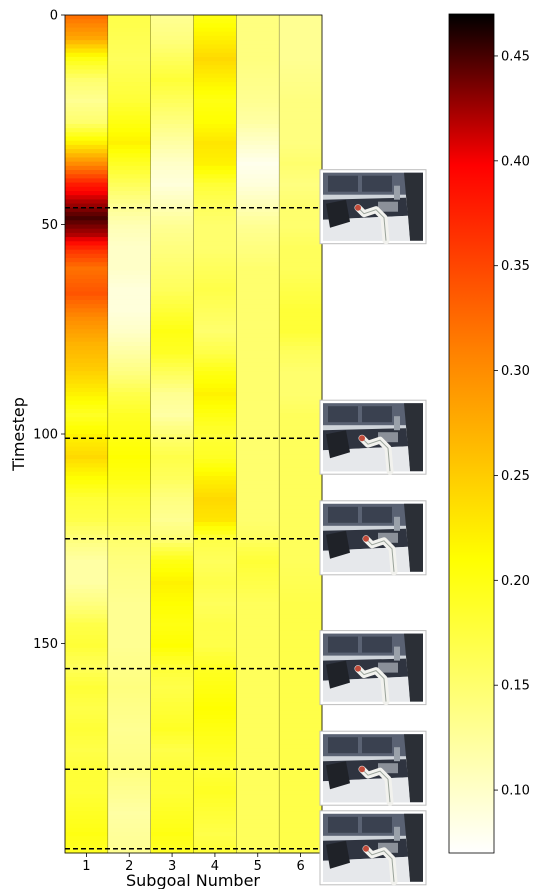  What do you see at coordinates (515, 476) in the screenshot?
I see `colorbar-tick-label: 0.25` at bounding box center [515, 476].